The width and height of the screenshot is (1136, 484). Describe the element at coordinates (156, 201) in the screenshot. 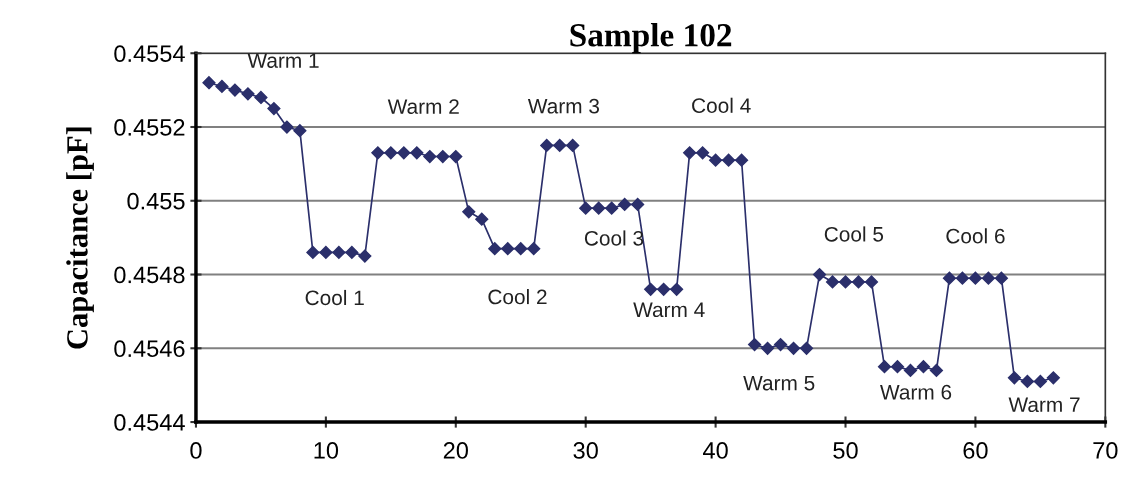

I see `y-tick-label: 0.455` at that location.